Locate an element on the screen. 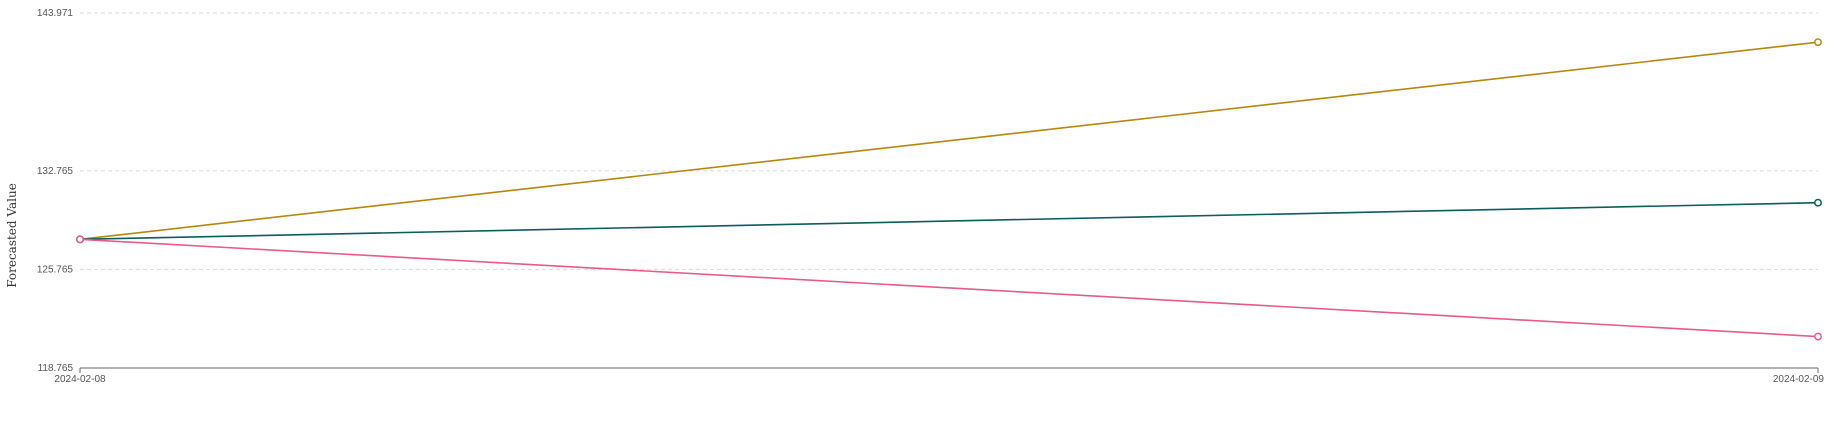 The image size is (1833, 438). y-tick-label: 125.765 is located at coordinates (55, 269).